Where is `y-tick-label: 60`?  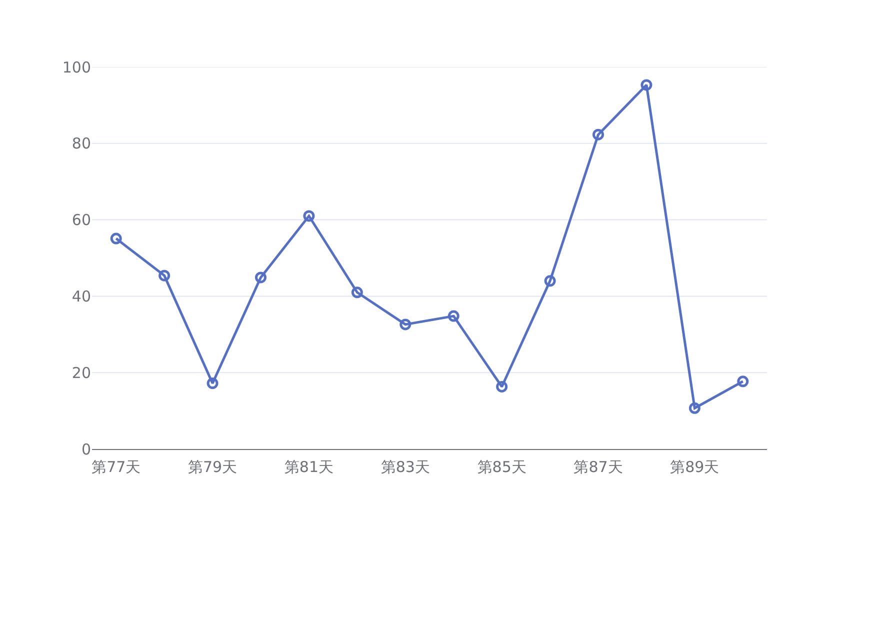
y-tick-label: 60 is located at coordinates (81, 220).